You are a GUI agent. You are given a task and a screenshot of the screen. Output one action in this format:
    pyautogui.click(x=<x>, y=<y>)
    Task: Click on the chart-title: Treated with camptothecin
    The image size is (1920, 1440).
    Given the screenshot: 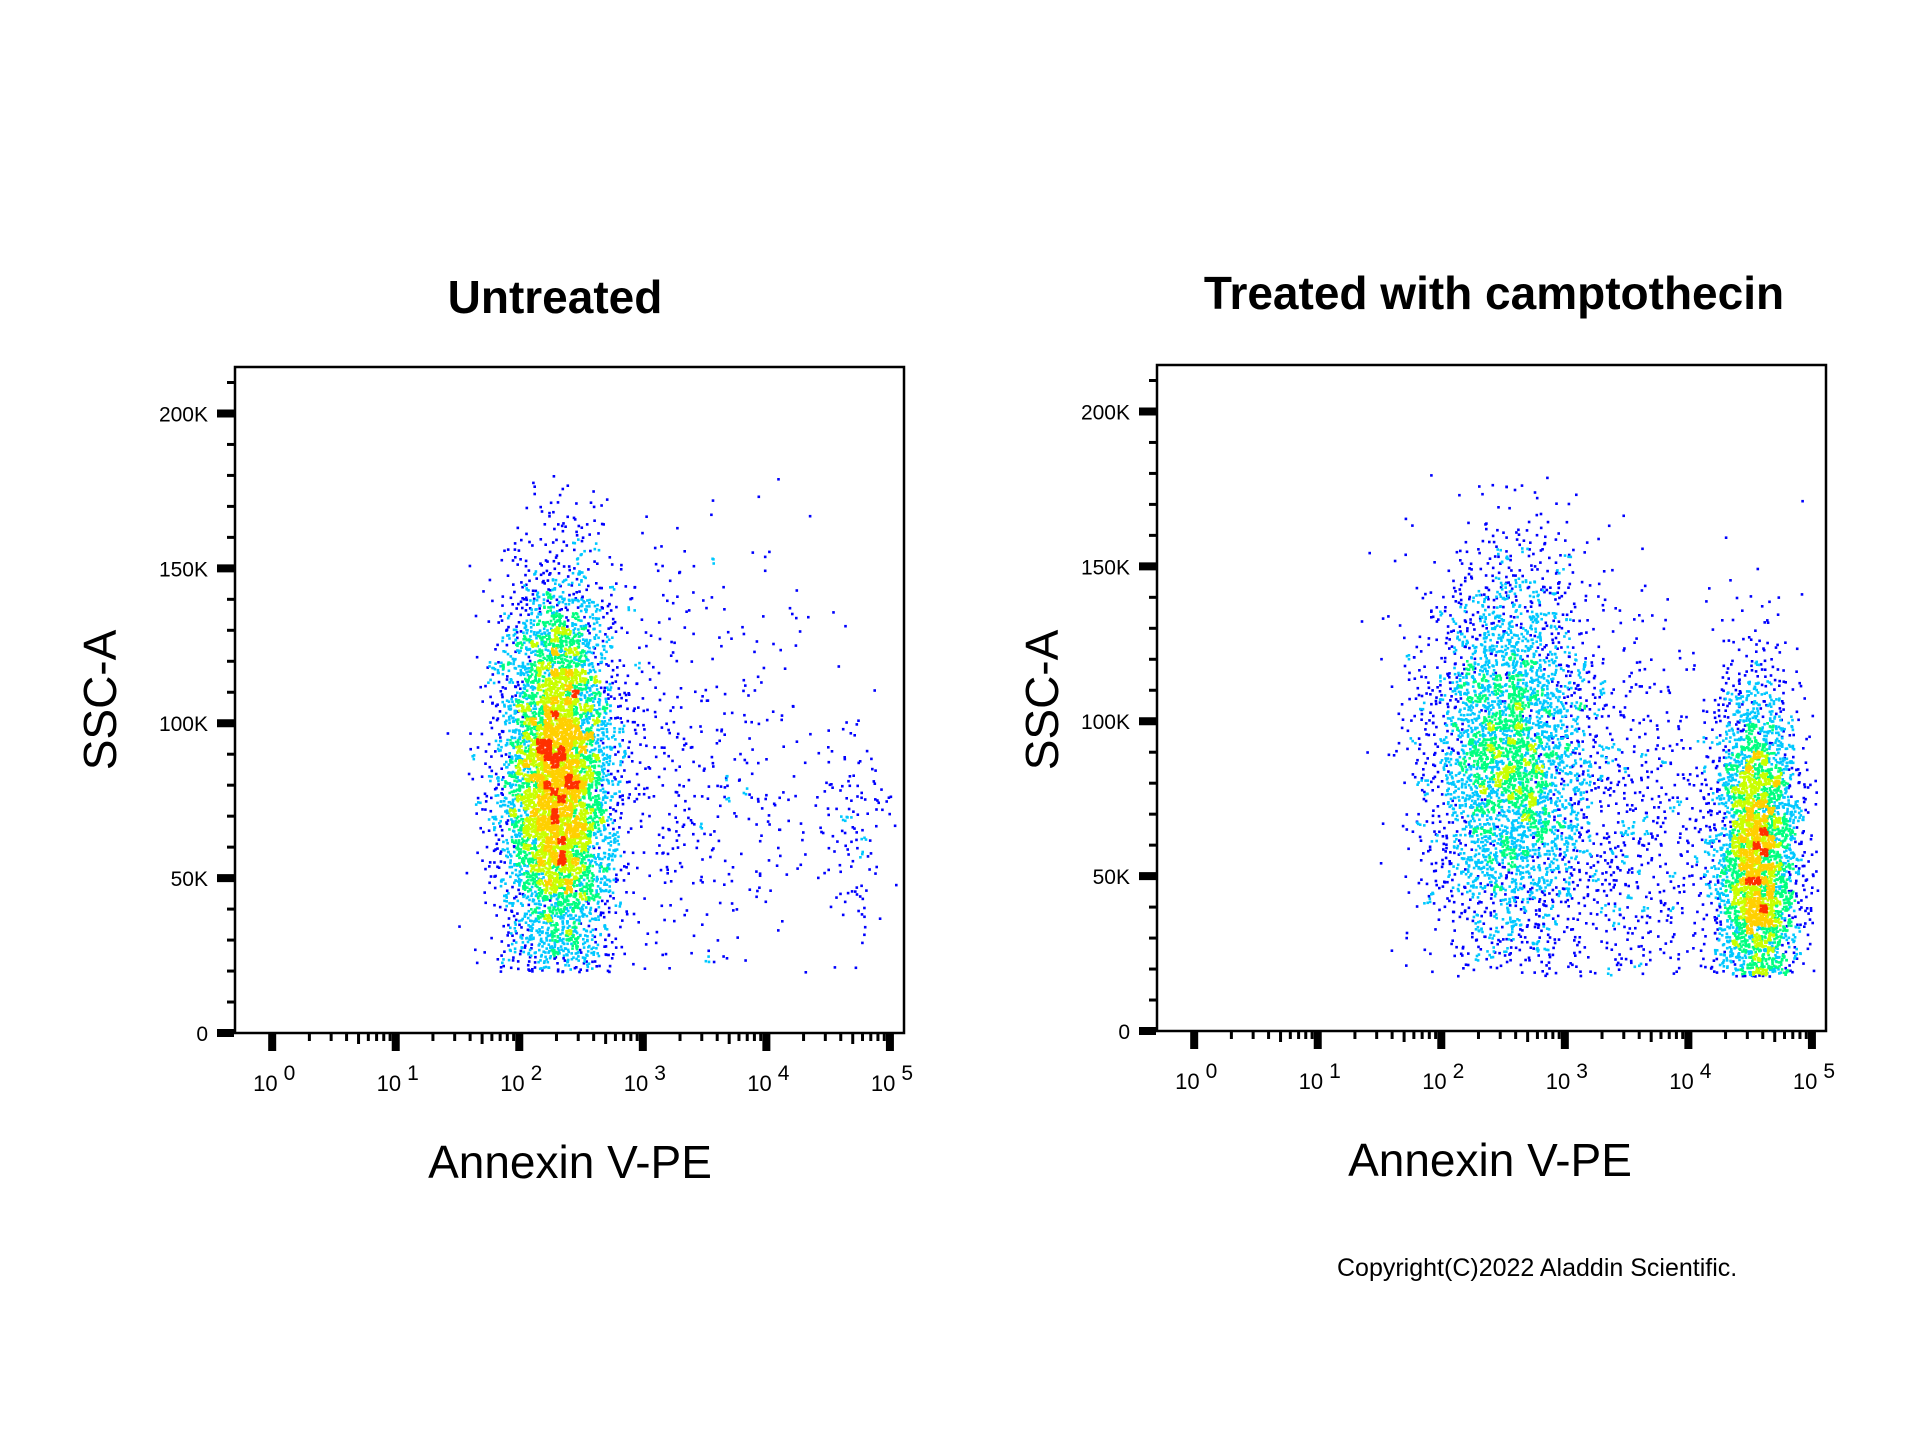 What is the action you would take?
    pyautogui.click(x=1494, y=293)
    